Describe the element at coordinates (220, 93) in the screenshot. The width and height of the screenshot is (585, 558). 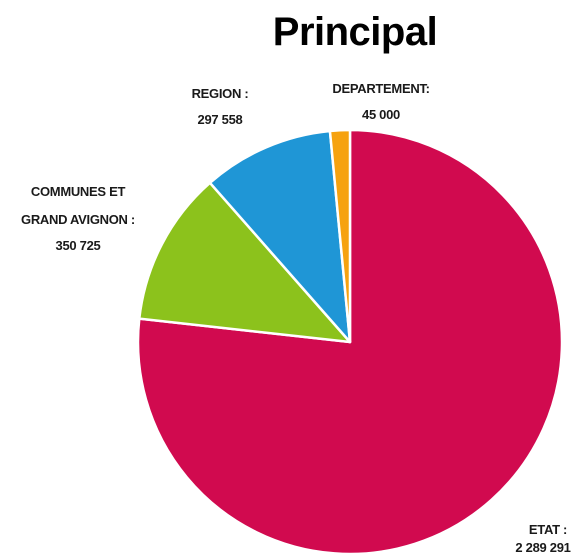
I see `slice-label-region: REGION :` at that location.